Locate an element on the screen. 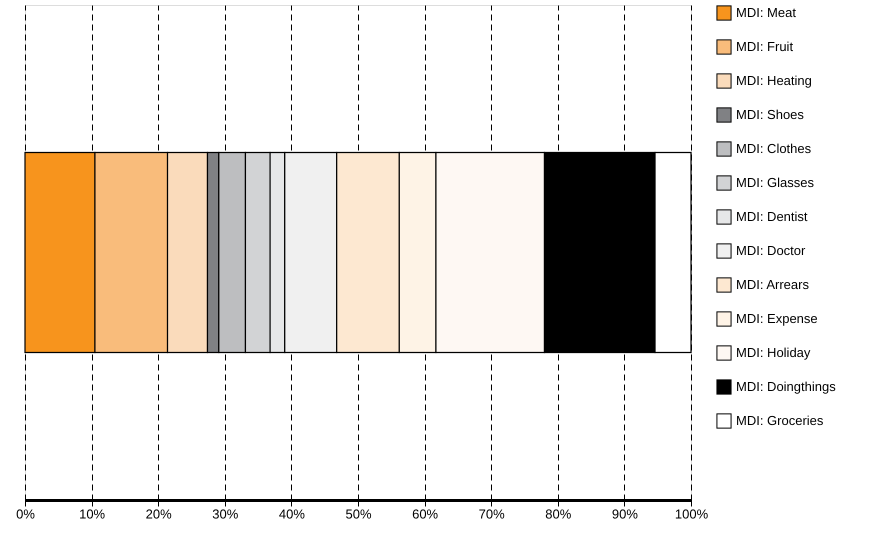 The width and height of the screenshot is (890, 538). legend-label: MDI: Dentist is located at coordinates (772, 216).